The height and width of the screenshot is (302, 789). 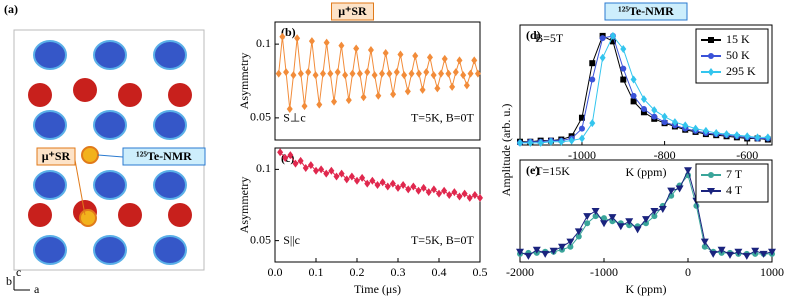 What do you see at coordinates (665, 155) in the screenshot?
I see `x-tick-label: -800` at bounding box center [665, 155].